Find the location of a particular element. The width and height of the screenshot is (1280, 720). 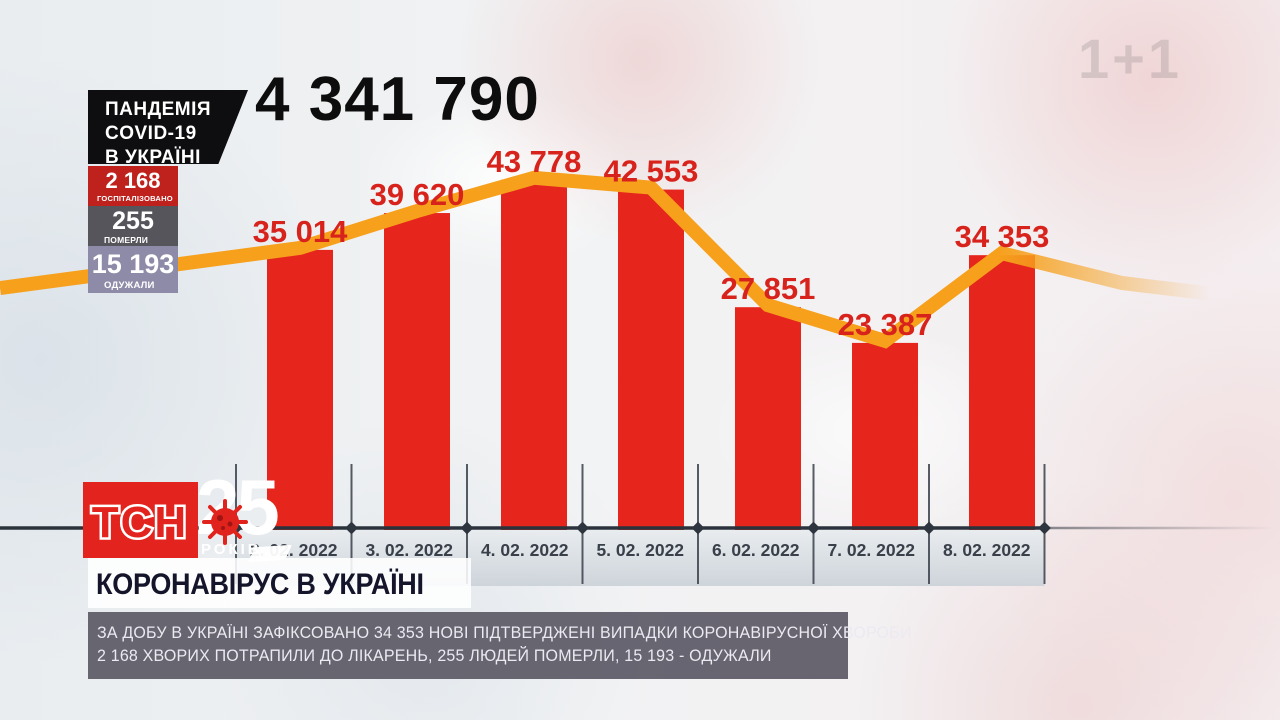

banner-title: КОРОНАВІРУС В УКРАЇНІ is located at coordinates (260, 584).